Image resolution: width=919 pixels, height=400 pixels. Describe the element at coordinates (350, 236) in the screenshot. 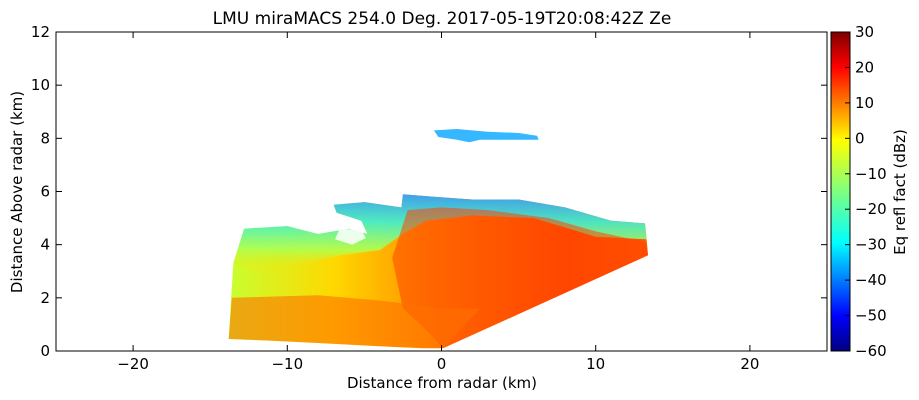

I see `echo-free-notch` at that location.